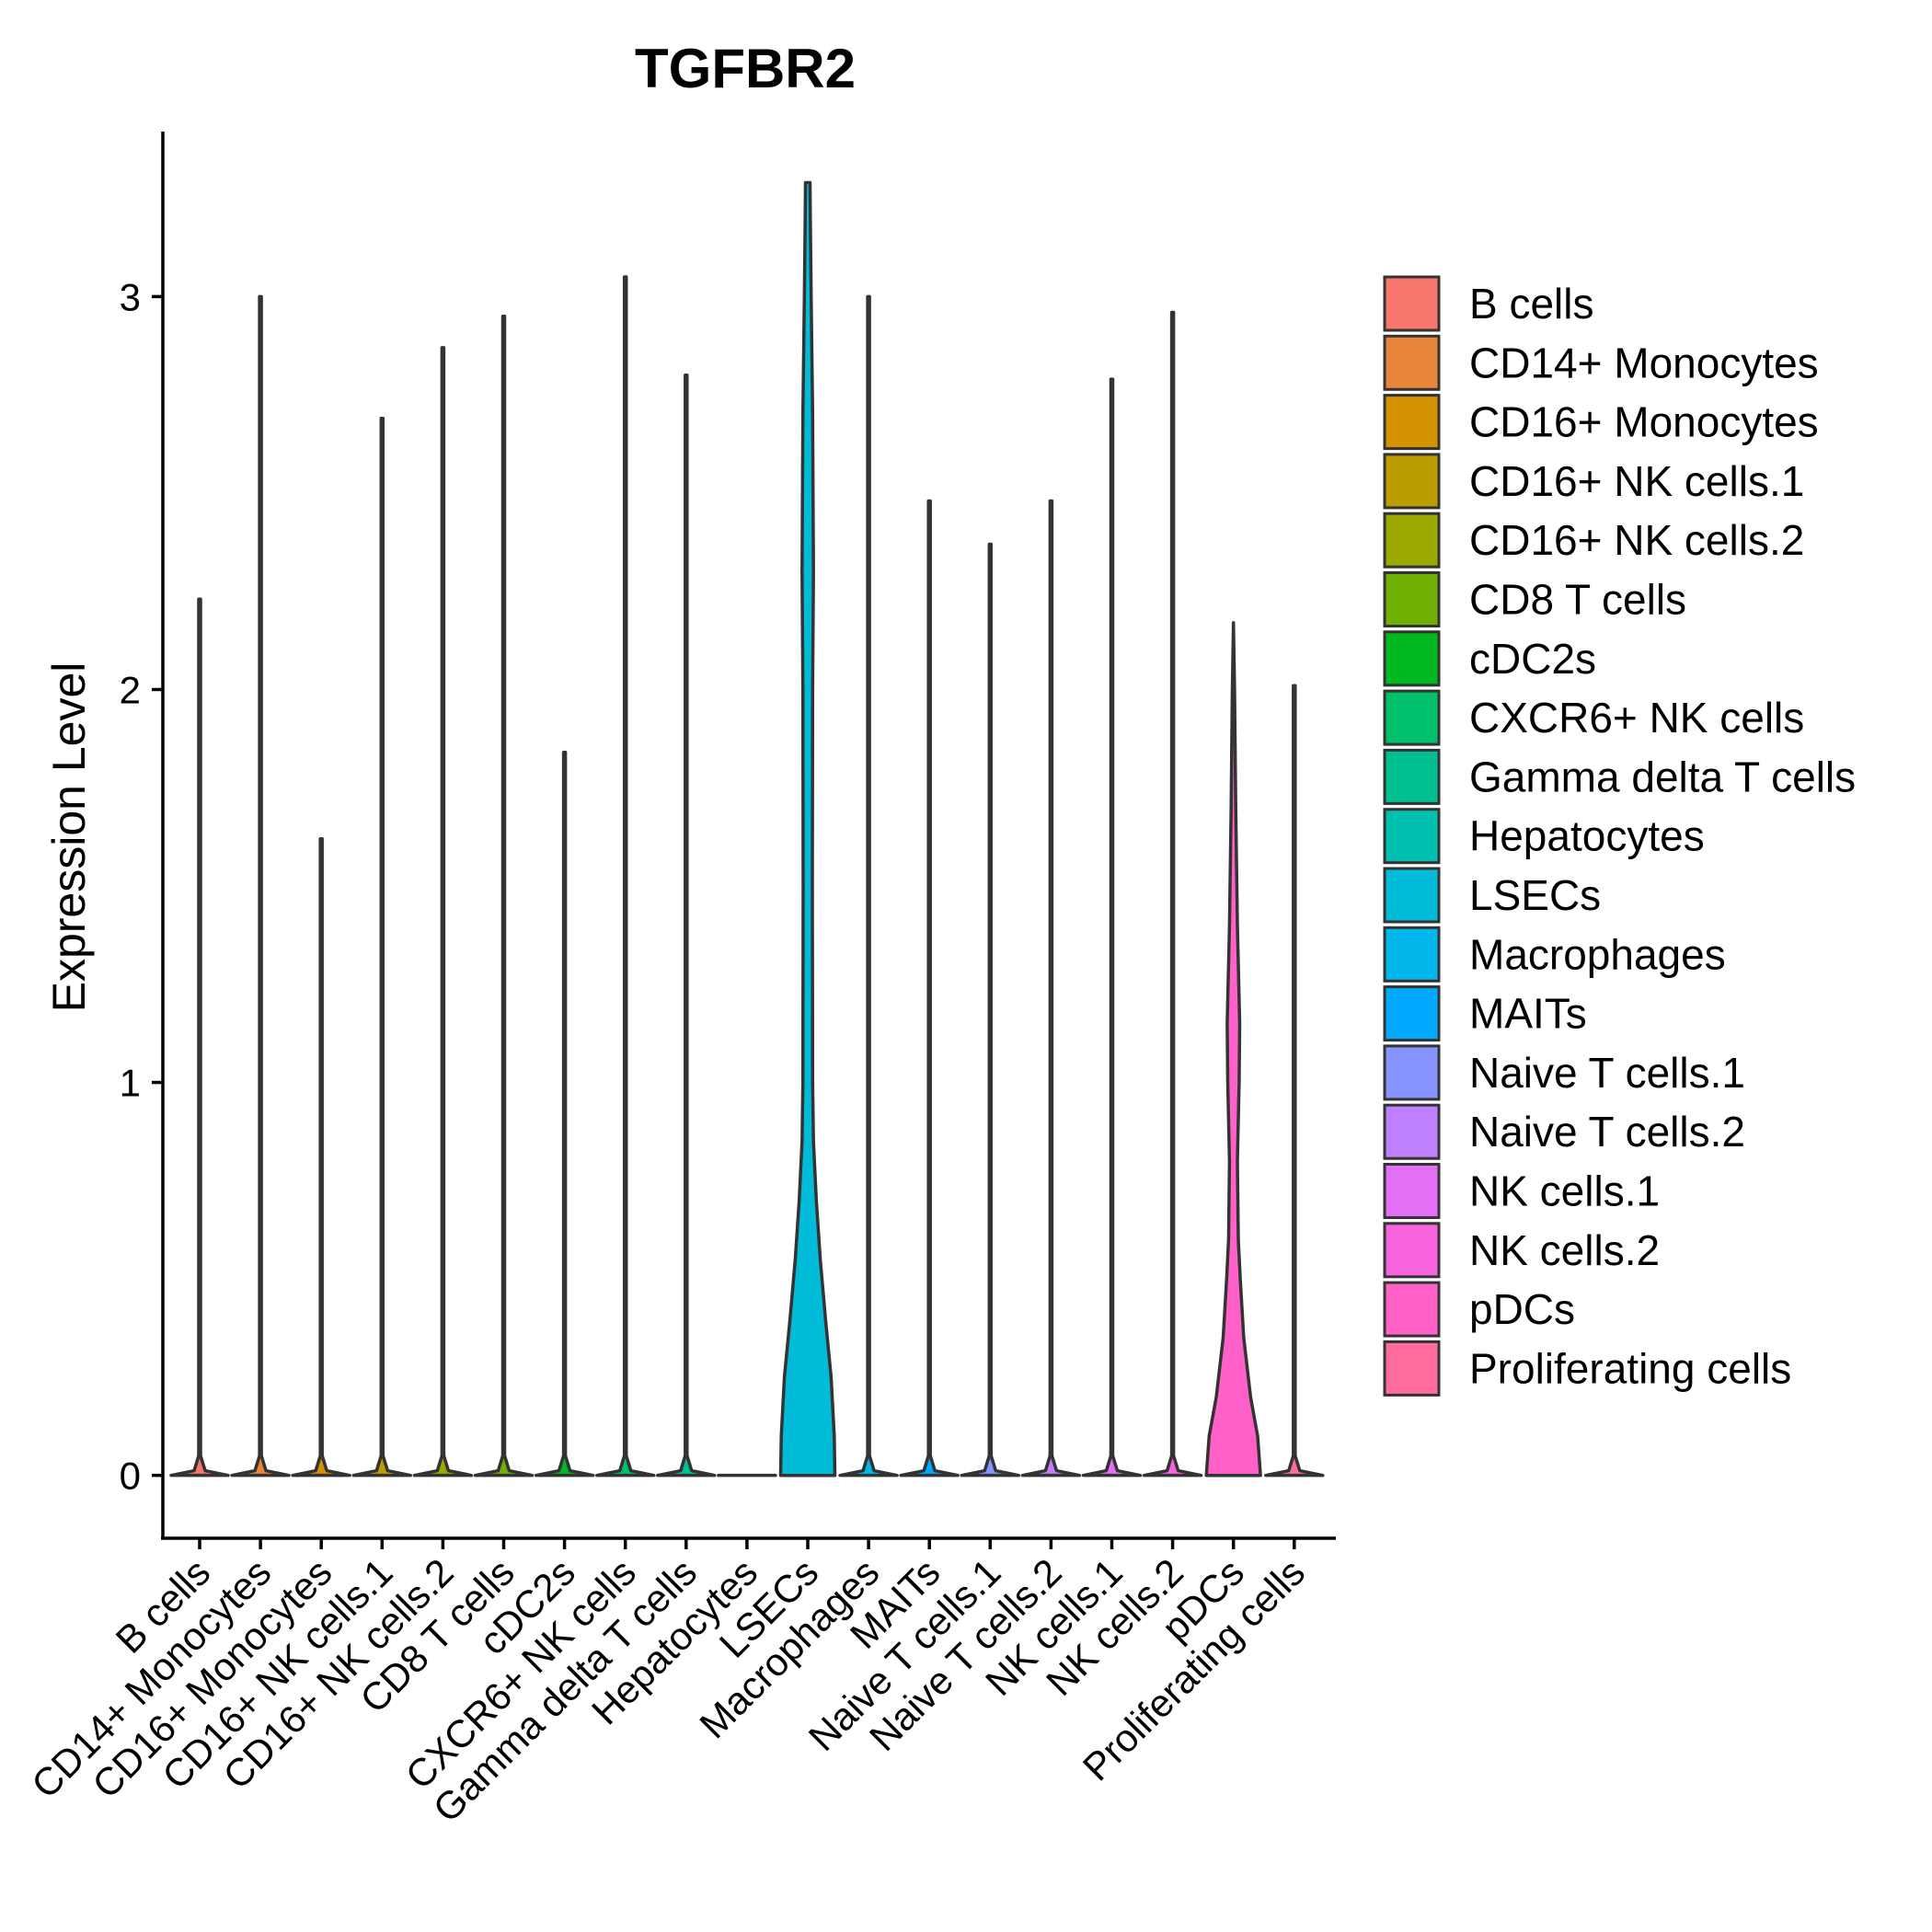 The image size is (1932, 1932). Describe the element at coordinates (625, 876) in the screenshot. I see `violin-cxcr6-nk-cells` at that location.